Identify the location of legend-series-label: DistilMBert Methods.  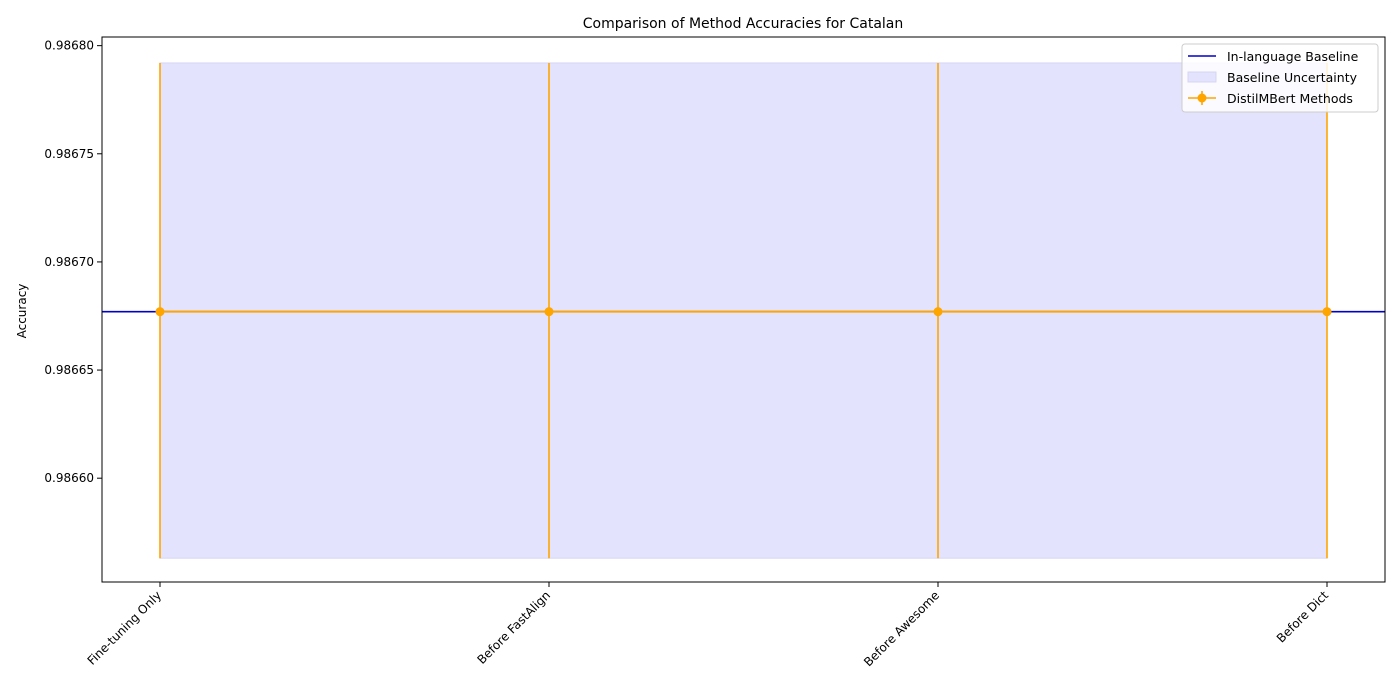
(1290, 98).